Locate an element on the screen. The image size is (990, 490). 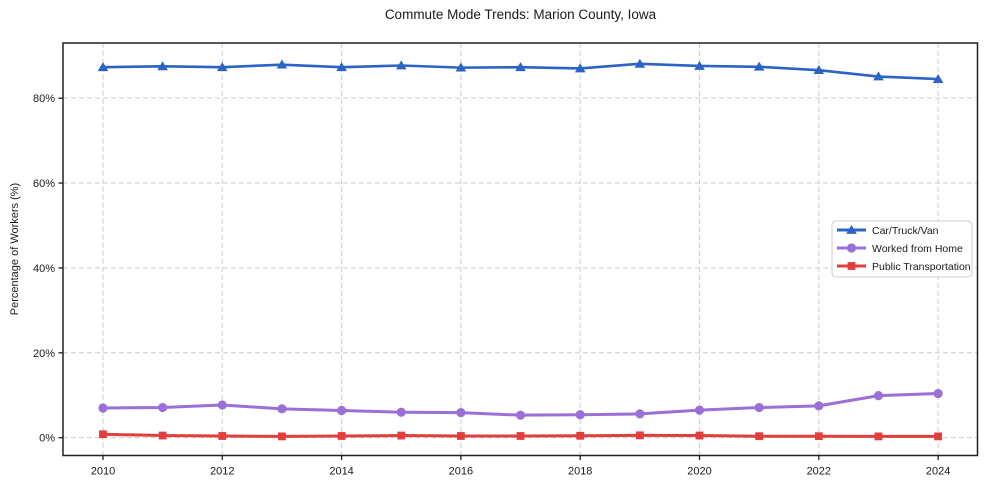
y-tick-label: 80% is located at coordinates (44, 99).